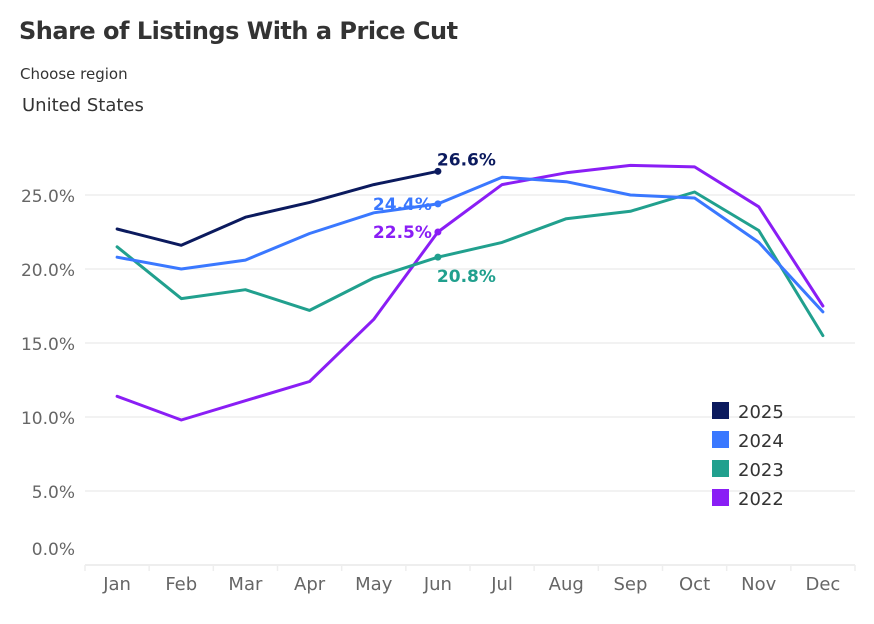 This screenshot has height=624, width=874. Describe the element at coordinates (310, 584) in the screenshot. I see `x-tick-label: Apr` at that location.